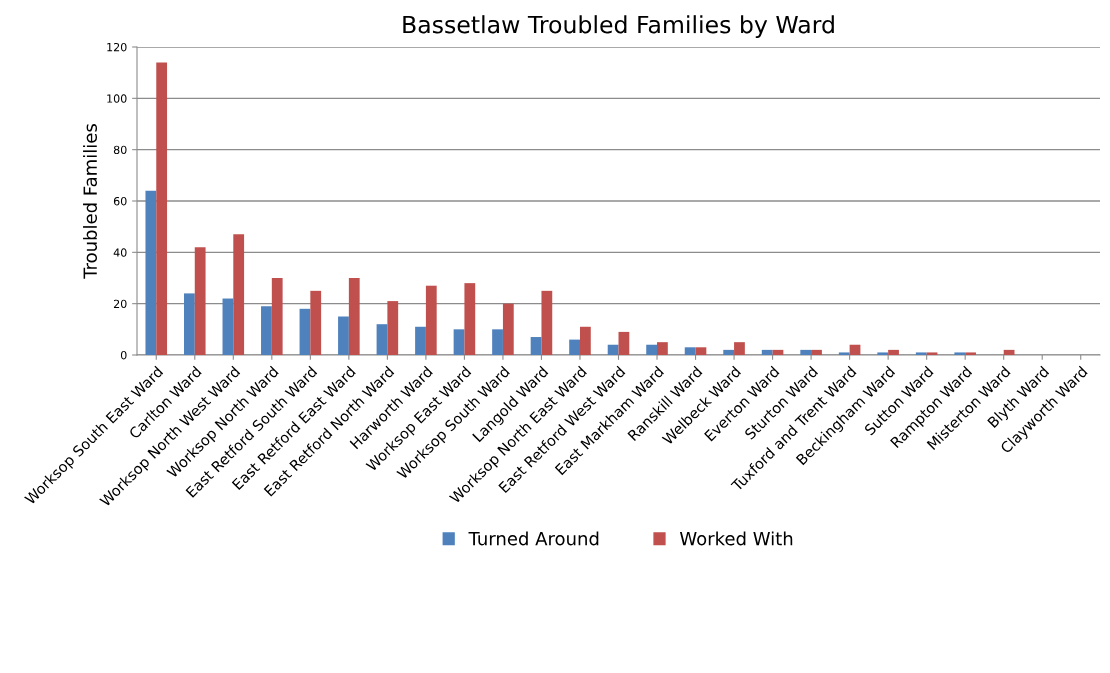  Describe the element at coordinates (120, 252) in the screenshot. I see `y-tick-label: 40` at that location.